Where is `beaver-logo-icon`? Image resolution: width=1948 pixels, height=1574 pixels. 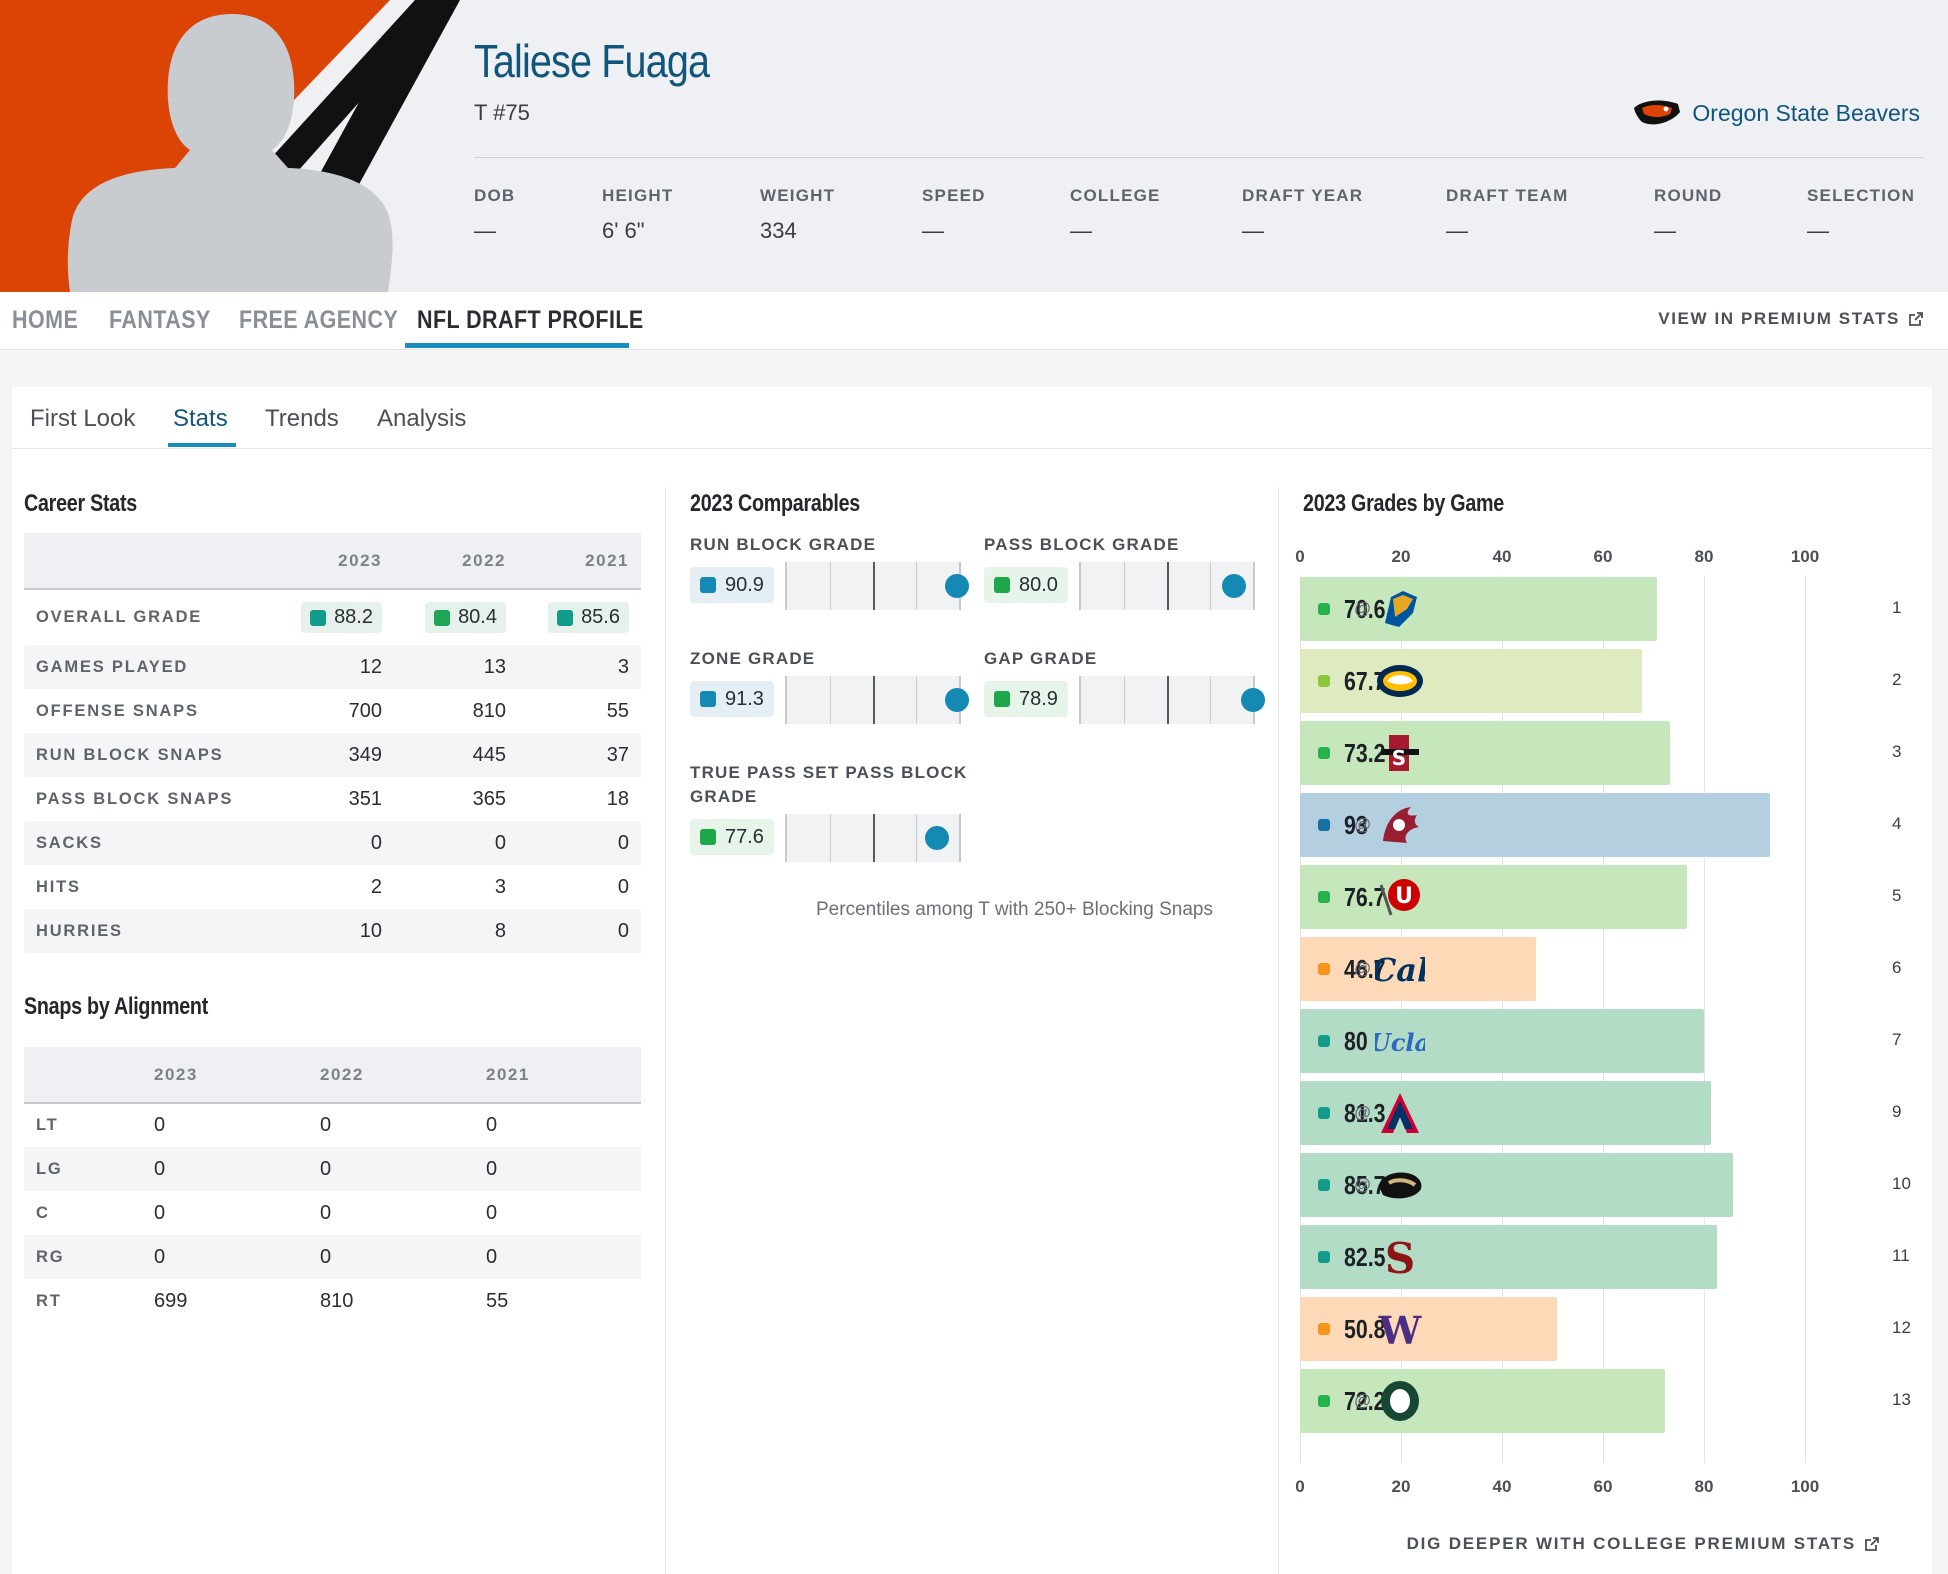 beaver-logo-icon is located at coordinates (1657, 112).